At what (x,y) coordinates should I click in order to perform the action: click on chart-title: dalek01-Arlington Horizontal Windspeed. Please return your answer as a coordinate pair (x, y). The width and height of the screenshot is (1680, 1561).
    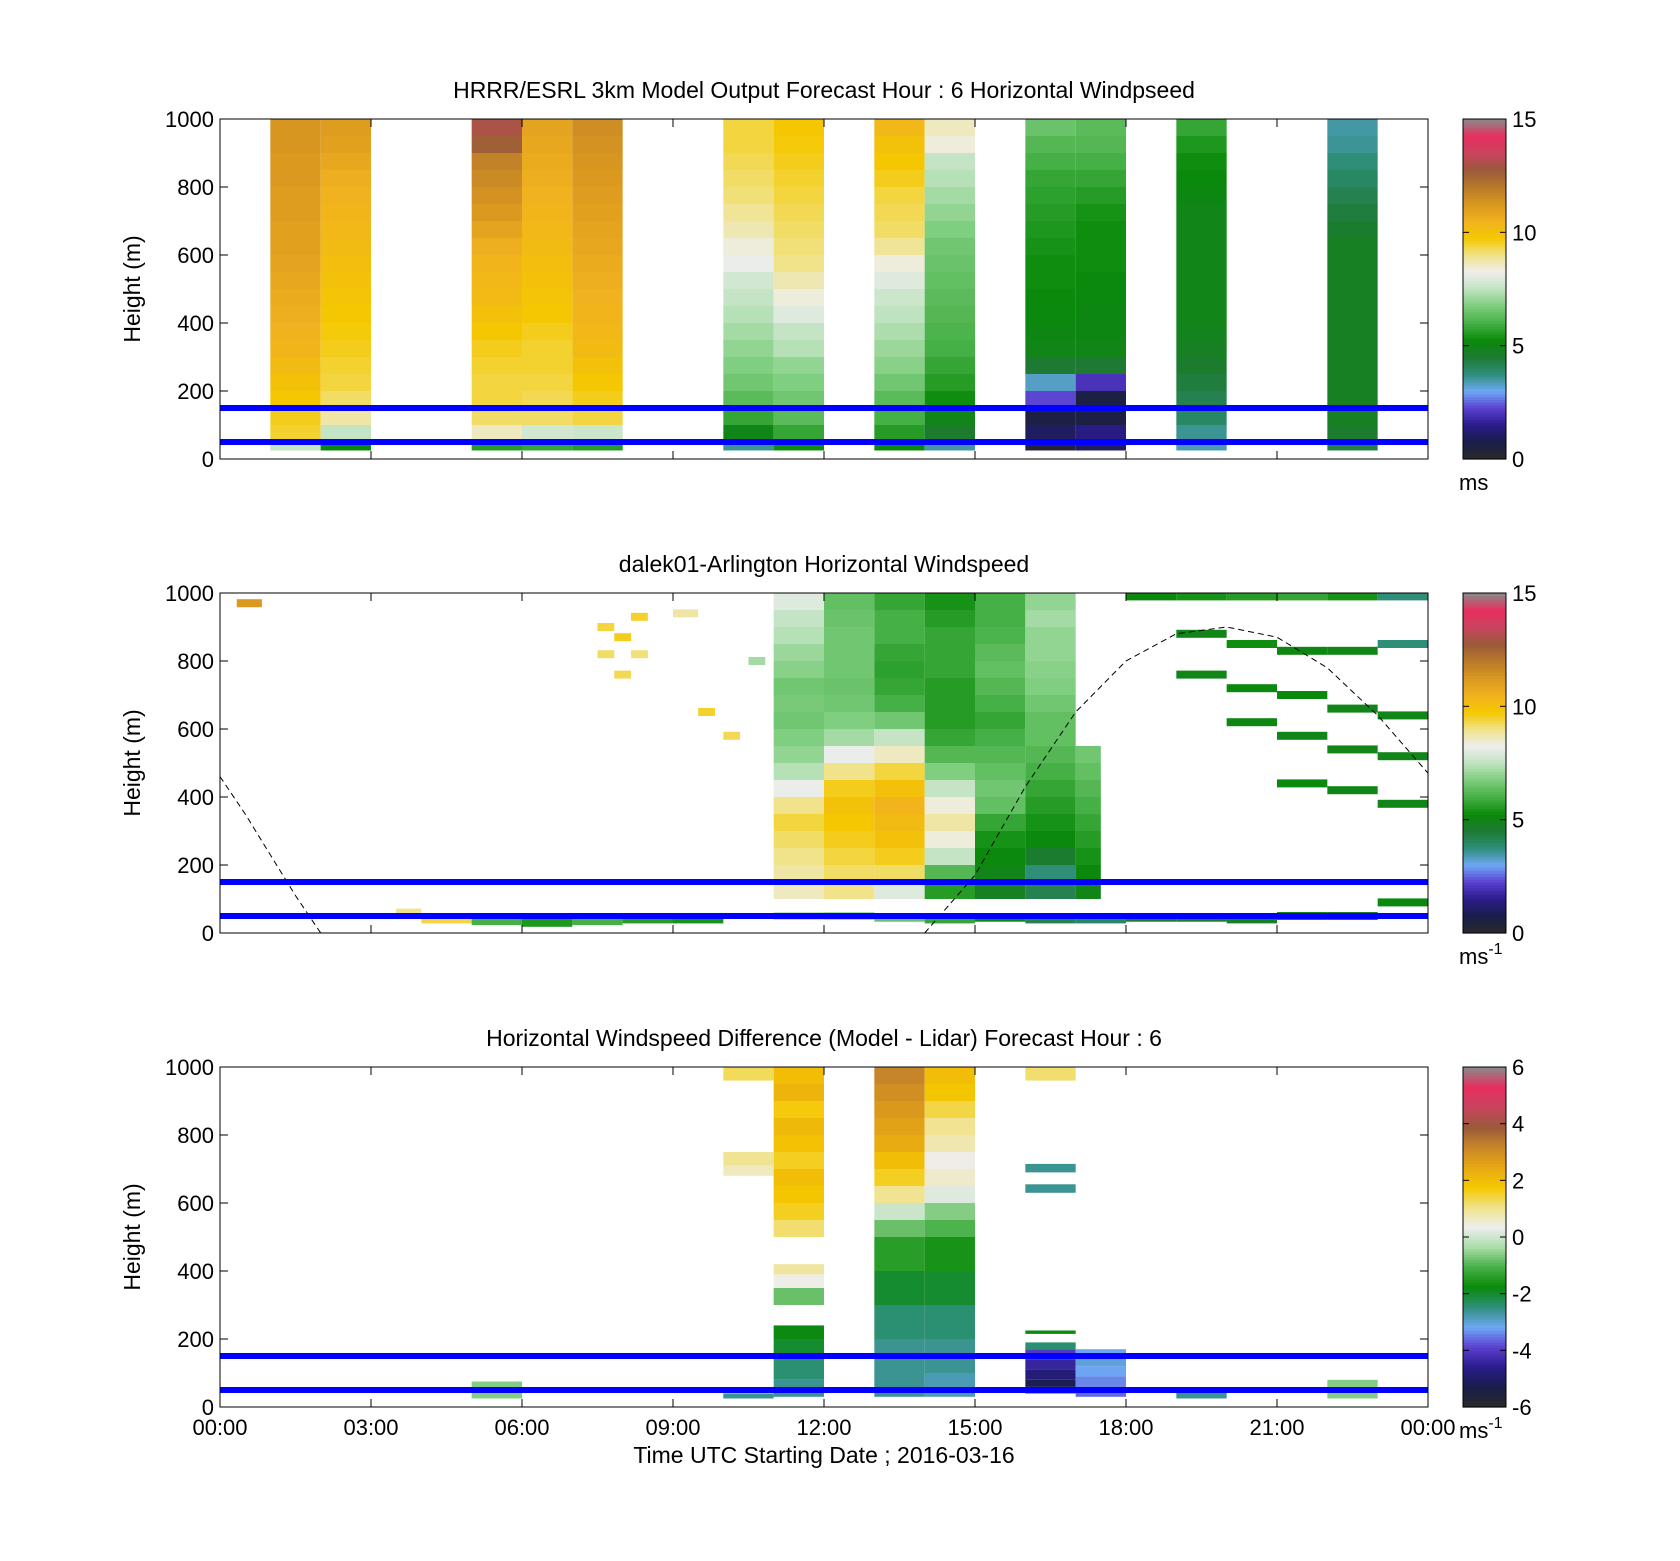
    Looking at the image, I should click on (824, 564).